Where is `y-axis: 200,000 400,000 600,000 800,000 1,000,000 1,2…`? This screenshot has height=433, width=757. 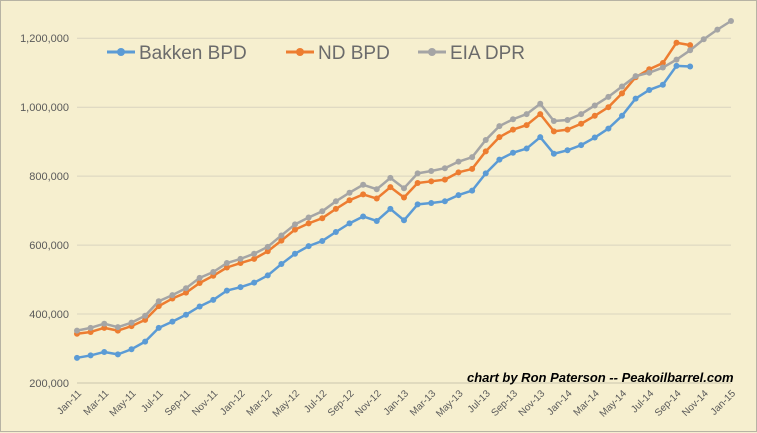 y-axis: 200,000 400,000 600,000 800,000 1,000,000 1,2… is located at coordinates (44, 211).